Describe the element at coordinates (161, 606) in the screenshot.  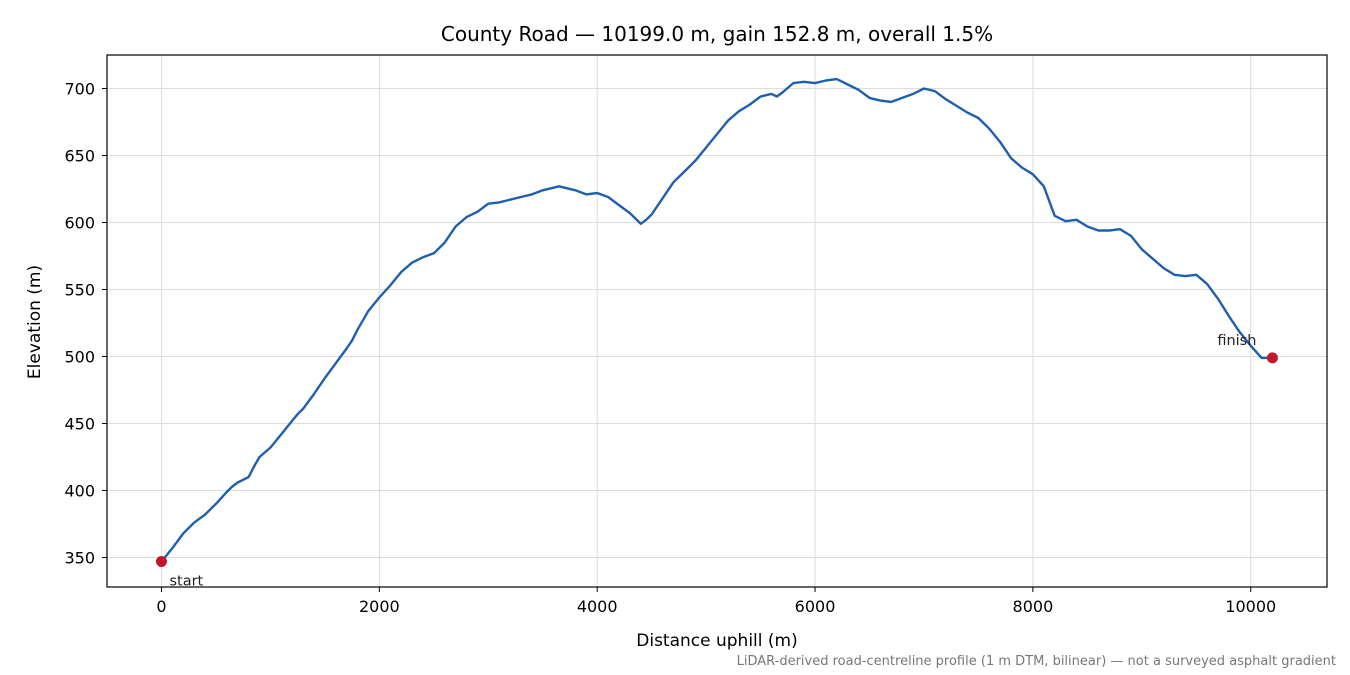
I see `x-tick-label: 0` at that location.